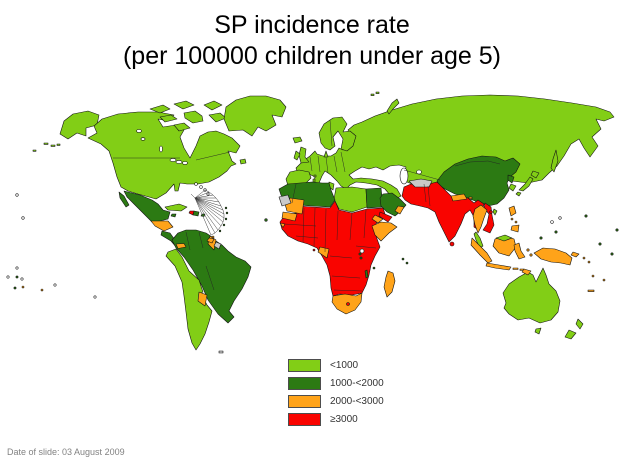 This screenshot has height=468, width=624. I want to click on slide-title-line2: (per 100000 children under age 5), so click(312, 55).